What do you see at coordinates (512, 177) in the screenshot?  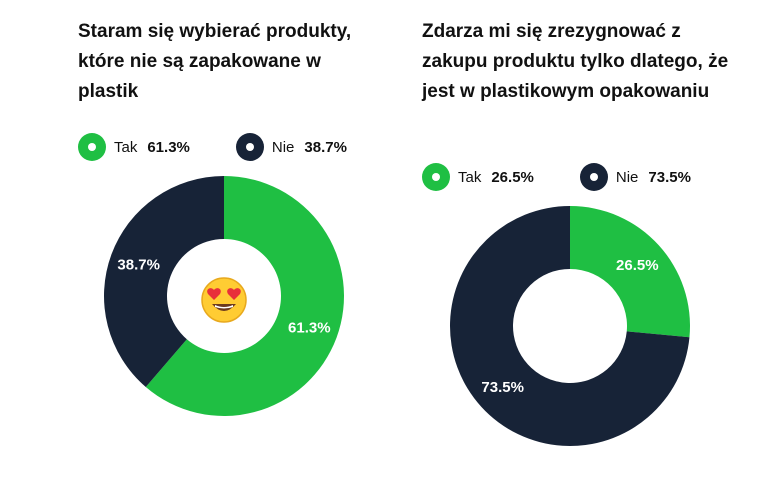 I see `legend-value: 26.5%` at bounding box center [512, 177].